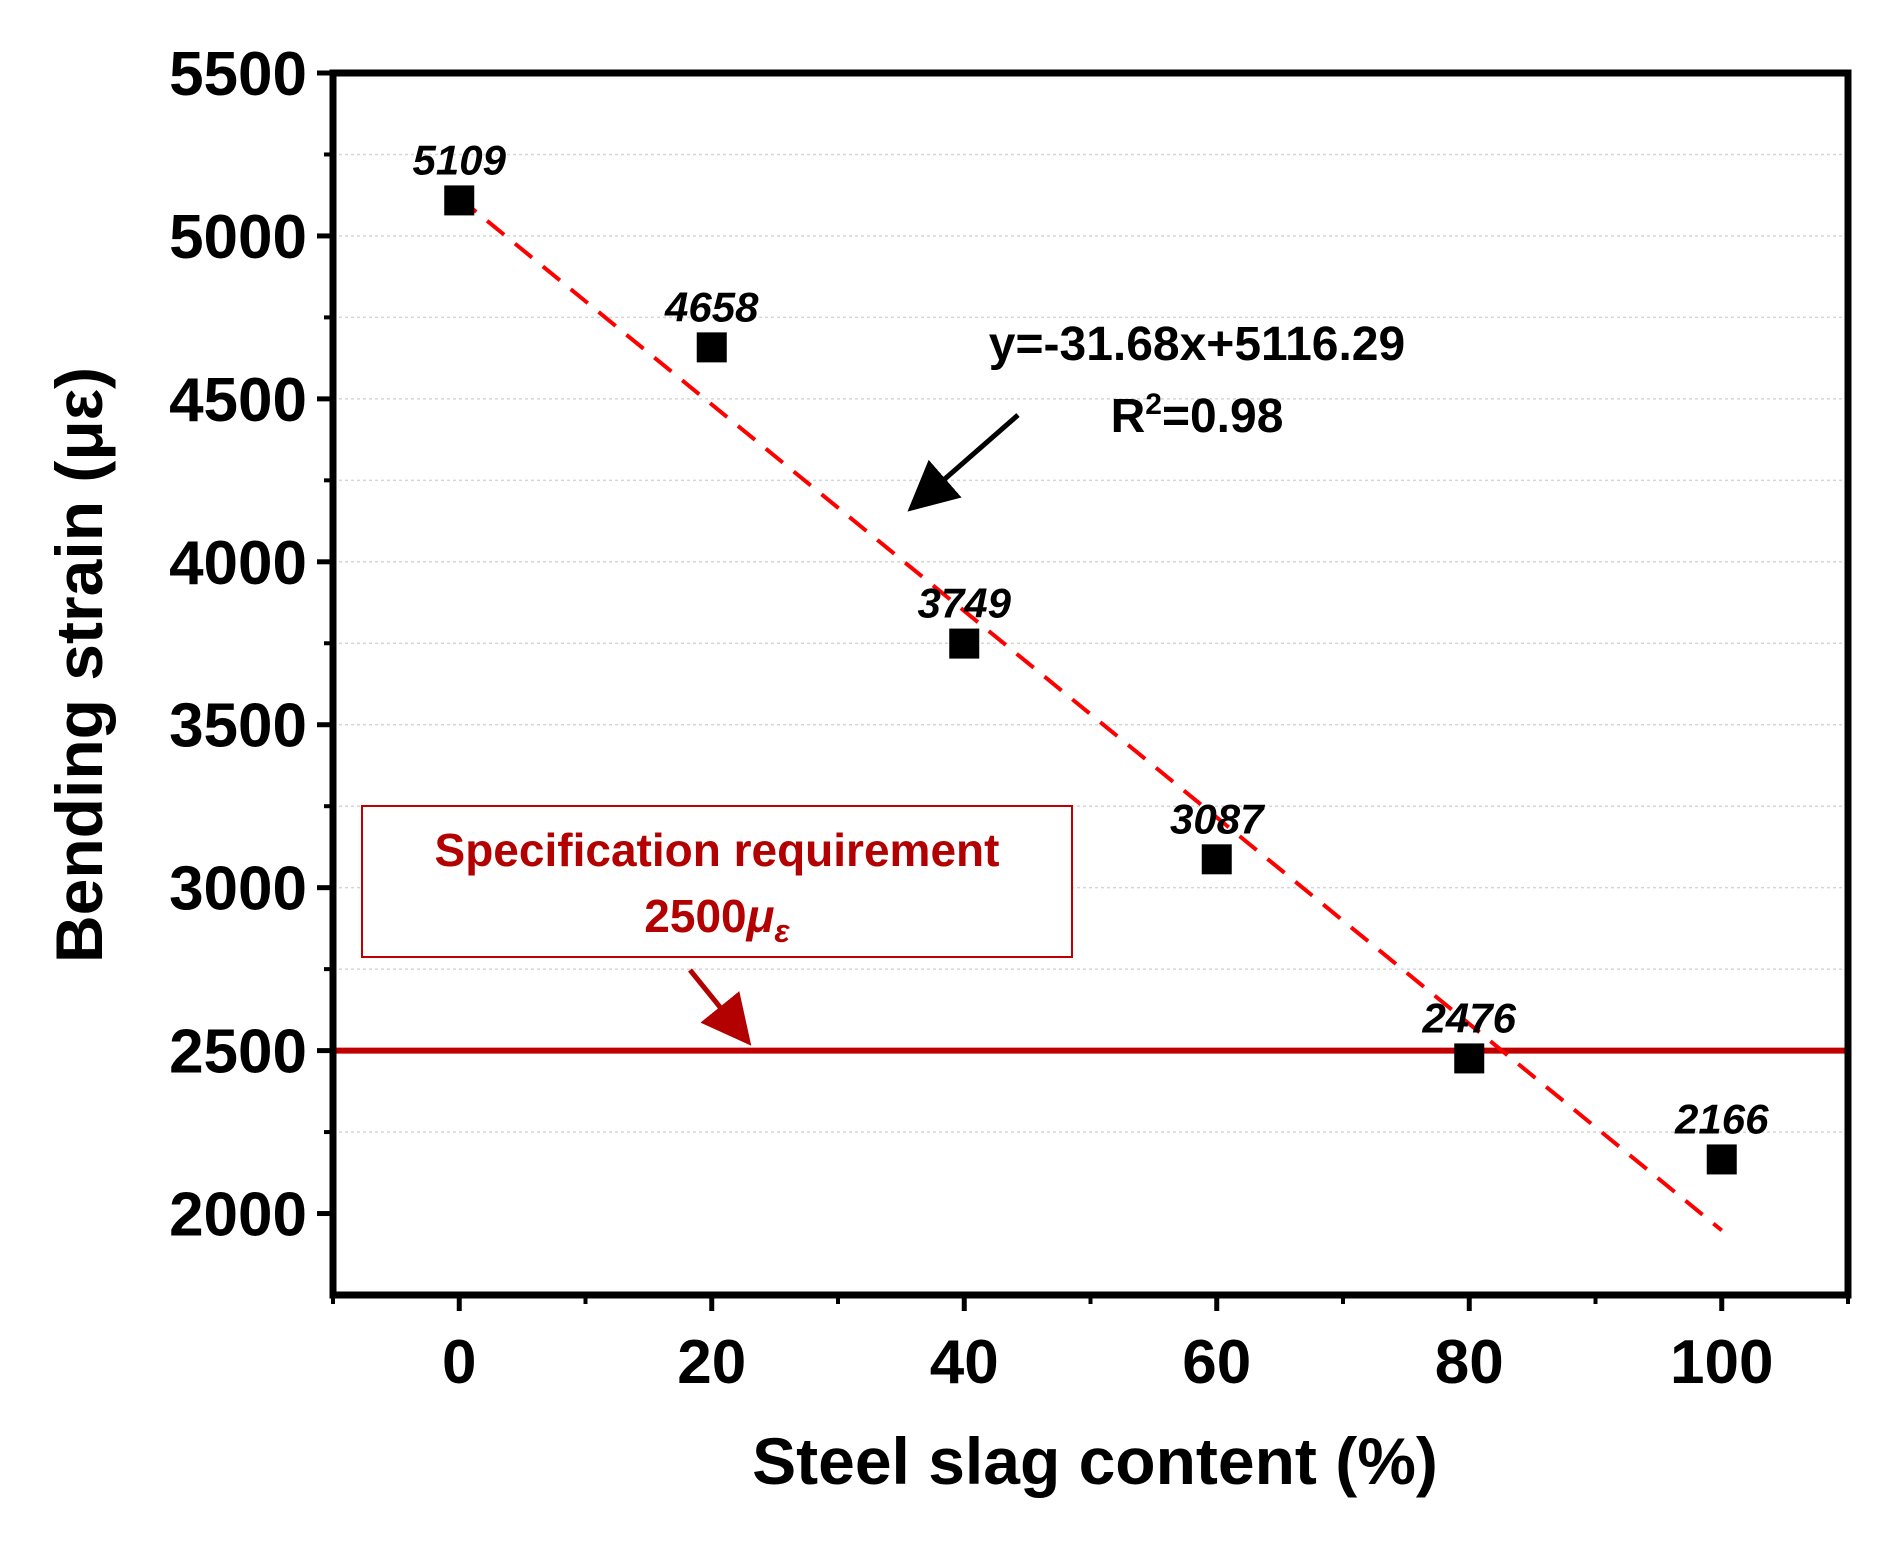 The image size is (1880, 1546). Describe the element at coordinates (459, 1362) in the screenshot. I see `x-tick-label: 0` at that location.